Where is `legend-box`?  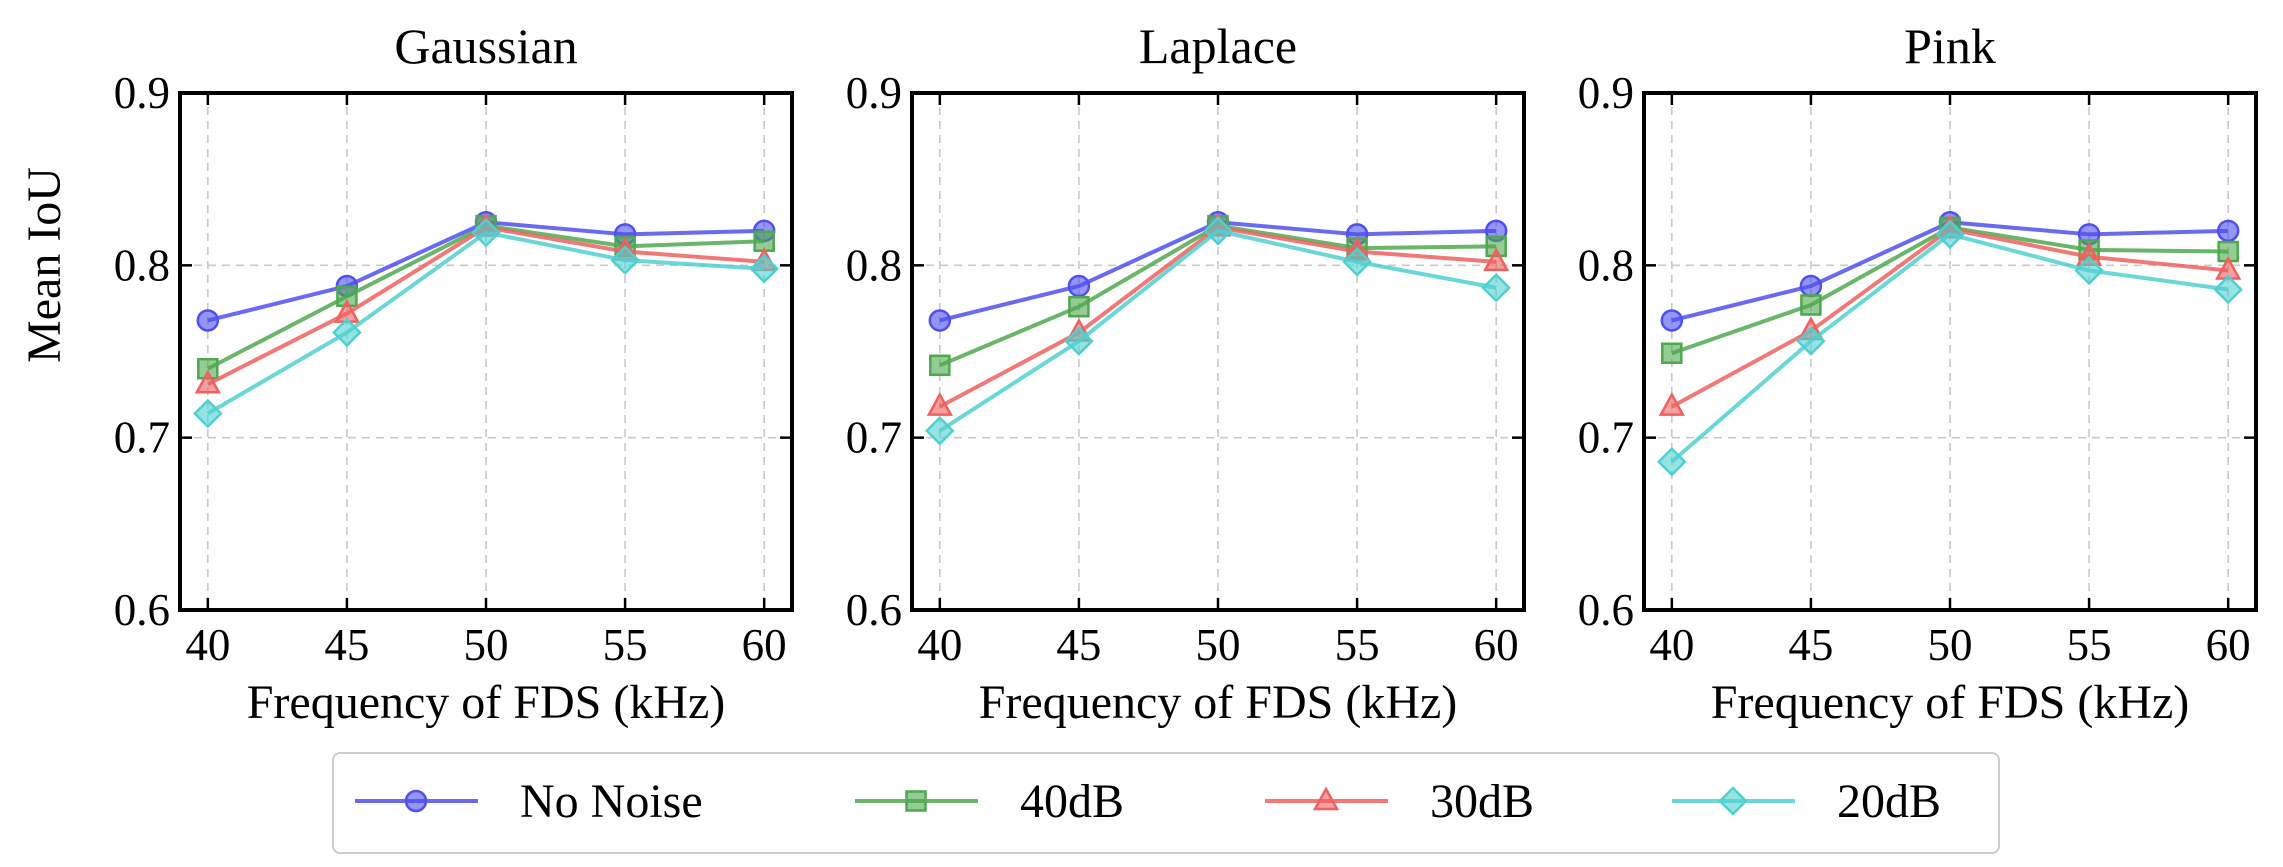 legend-box is located at coordinates (1166, 803).